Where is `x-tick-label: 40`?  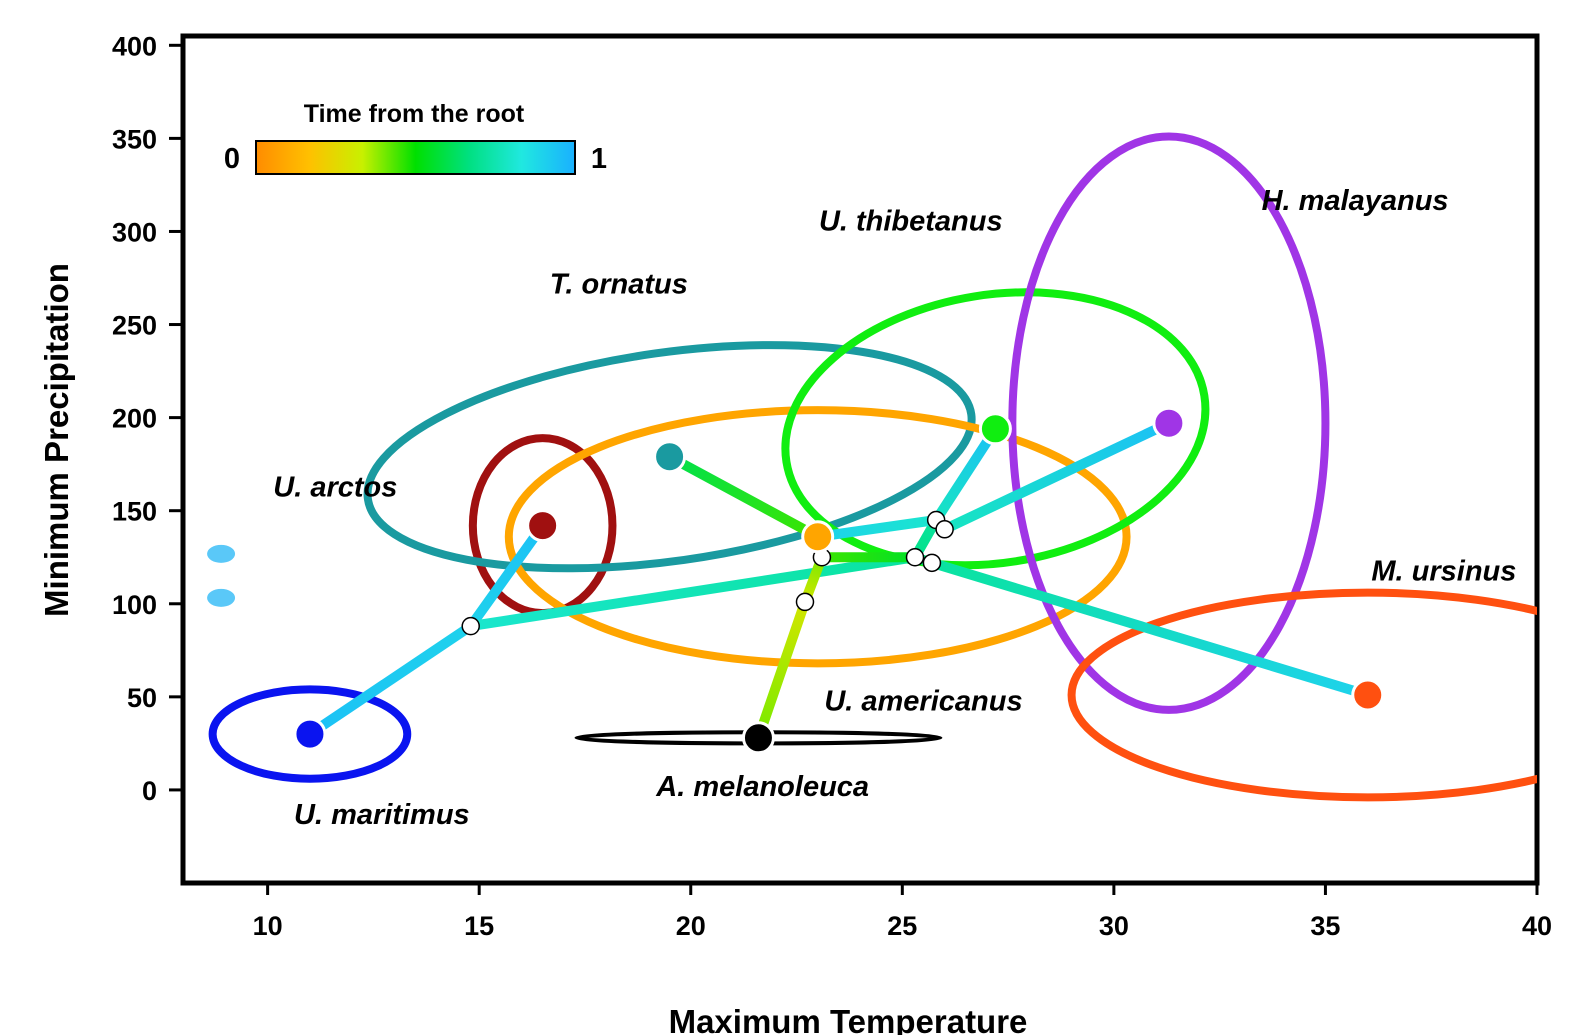 x-tick-label: 40 is located at coordinates (1537, 926).